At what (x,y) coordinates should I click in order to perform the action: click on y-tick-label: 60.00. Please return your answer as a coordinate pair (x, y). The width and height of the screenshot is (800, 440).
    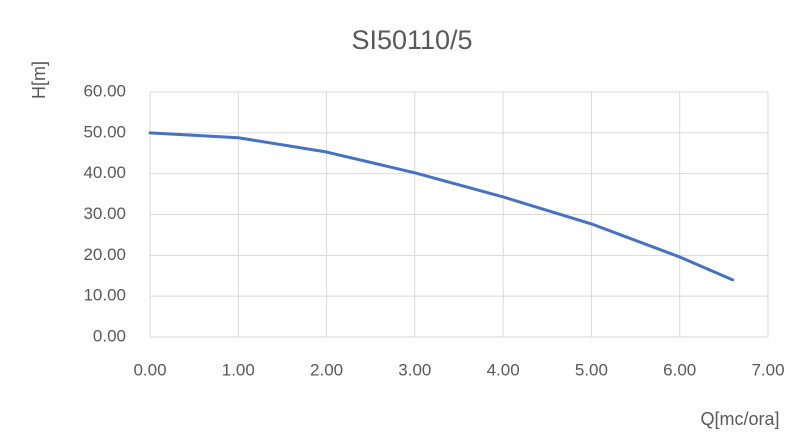
    Looking at the image, I should click on (104, 90).